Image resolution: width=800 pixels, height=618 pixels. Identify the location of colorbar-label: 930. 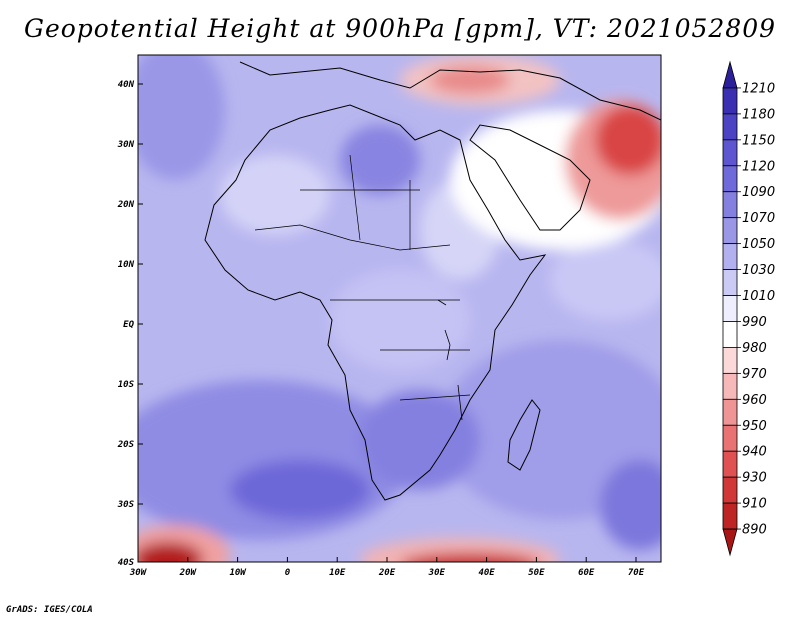
(754, 478).